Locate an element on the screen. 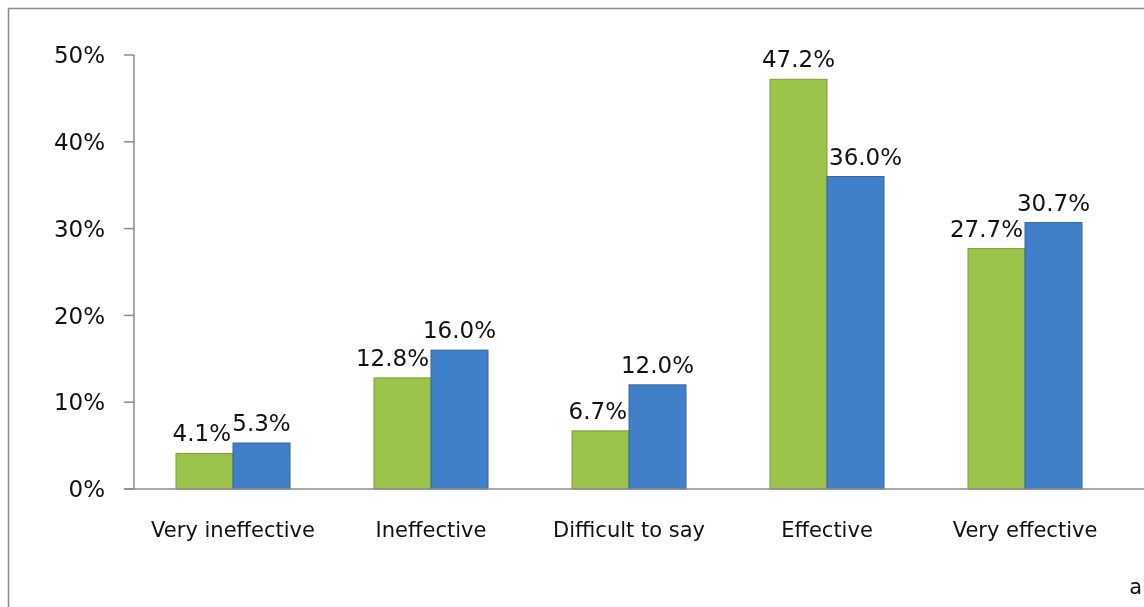 The width and height of the screenshot is (1144, 607). x-tick-label: Difficult to say is located at coordinates (629, 530).